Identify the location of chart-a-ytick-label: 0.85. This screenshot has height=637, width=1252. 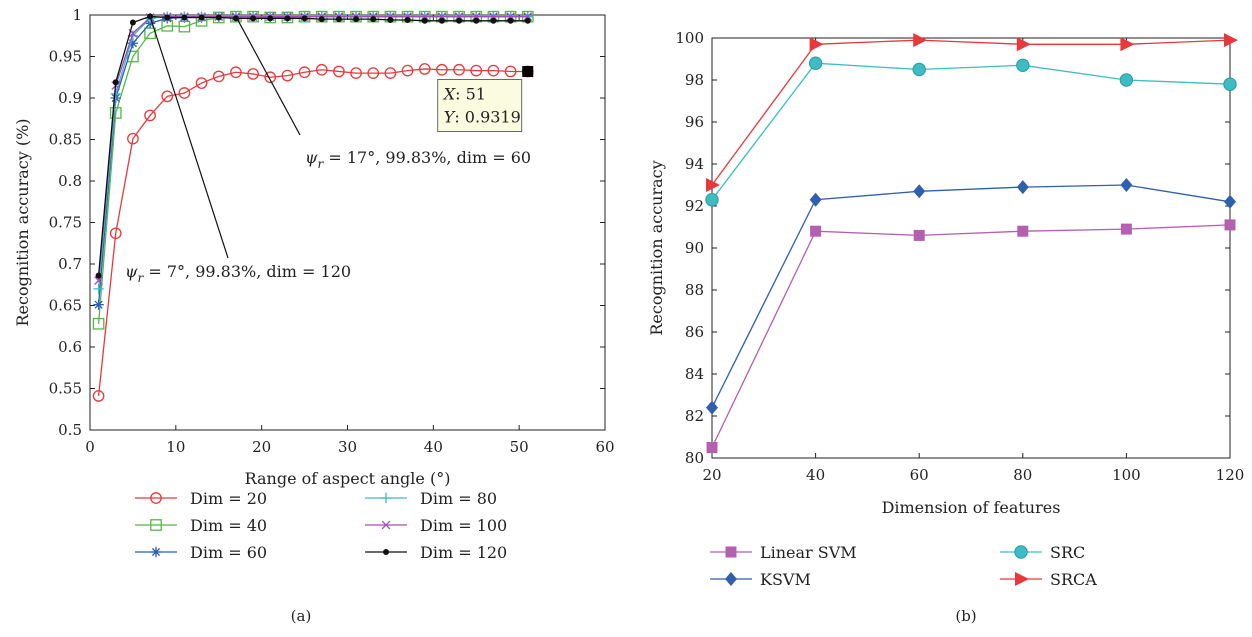
(65, 140).